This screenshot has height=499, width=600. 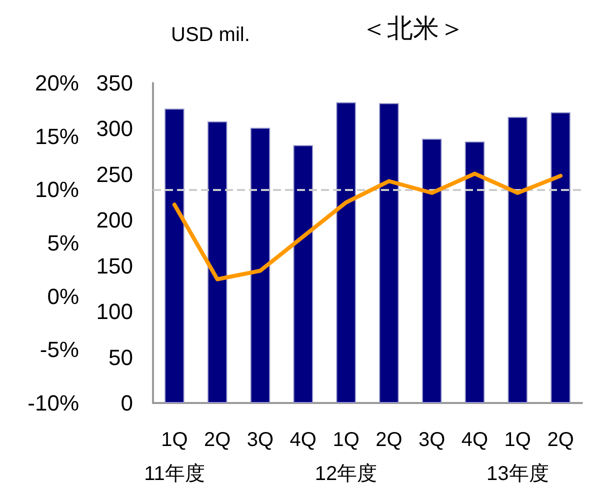 I want to click on y-tick-label: 350, so click(x=114, y=83).